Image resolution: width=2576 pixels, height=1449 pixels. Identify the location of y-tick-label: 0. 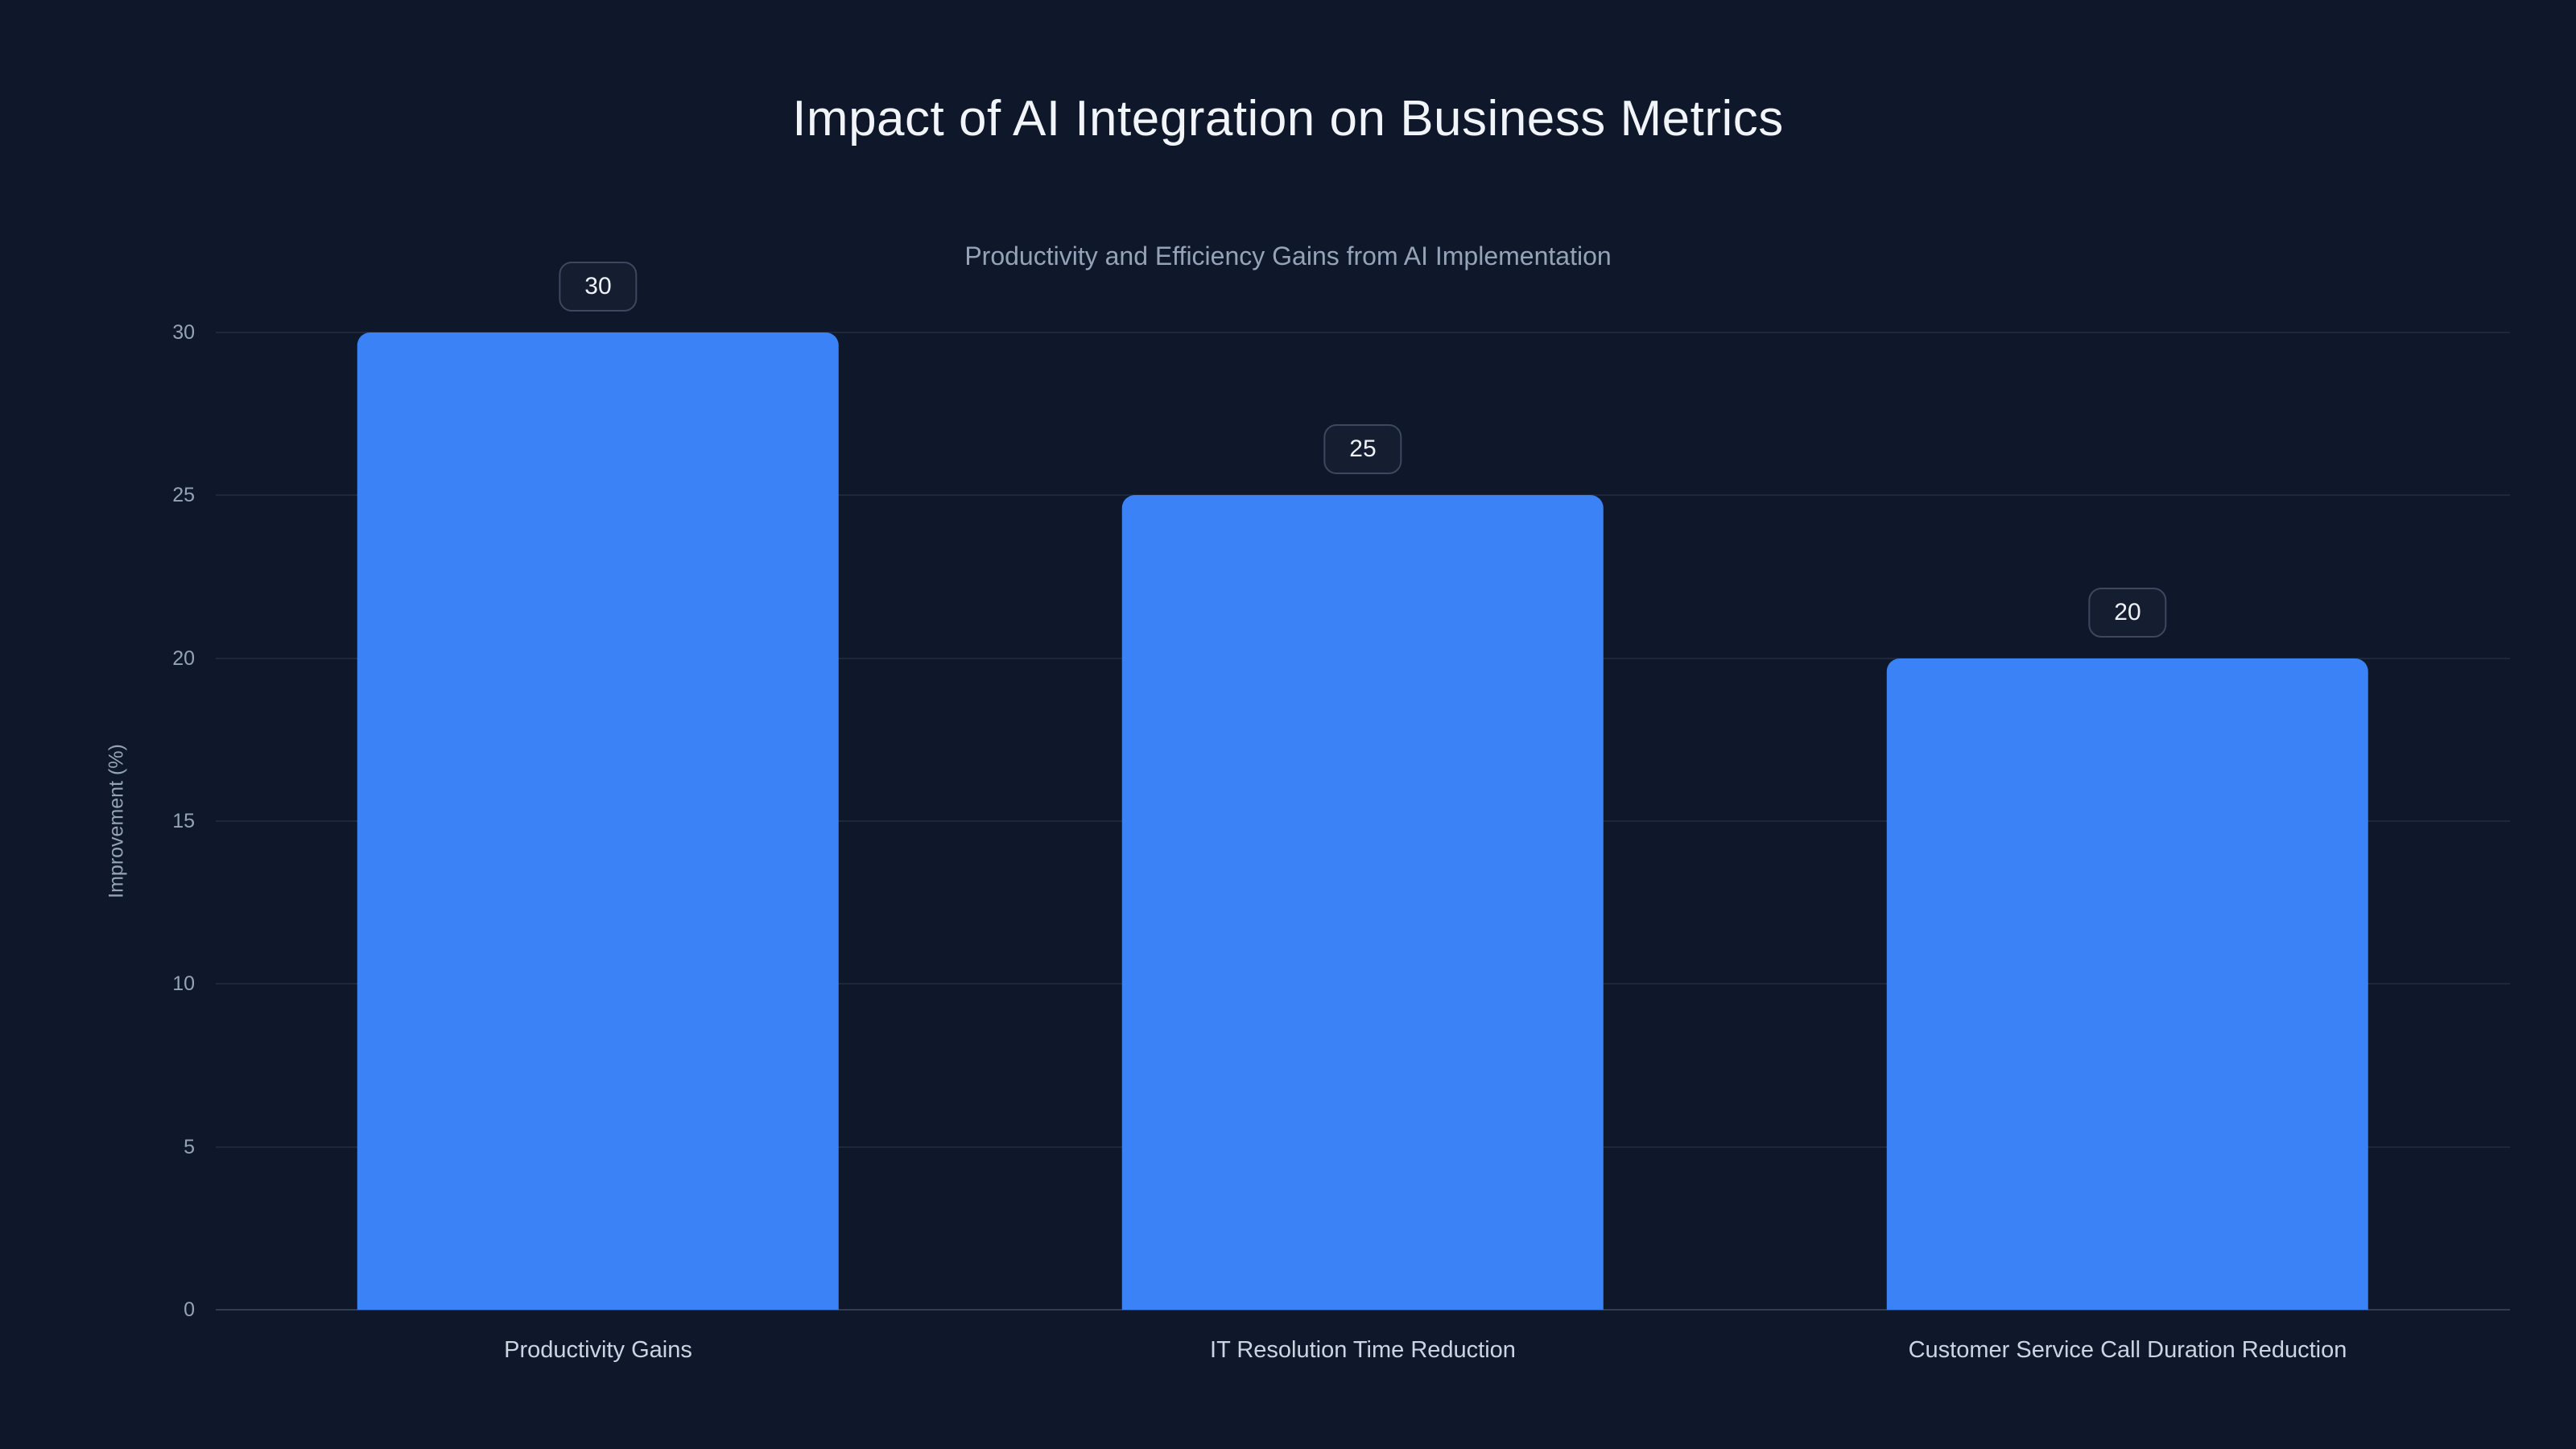
(189, 1309).